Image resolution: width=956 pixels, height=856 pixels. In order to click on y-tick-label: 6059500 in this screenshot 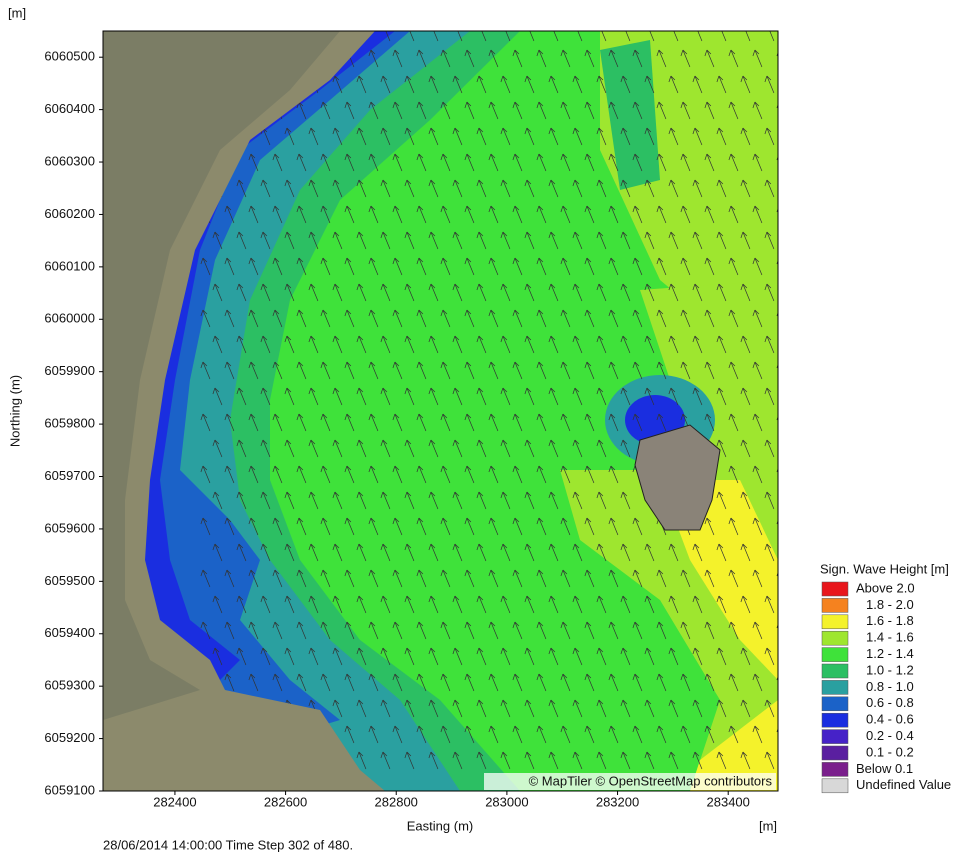, I will do `click(69, 580)`.